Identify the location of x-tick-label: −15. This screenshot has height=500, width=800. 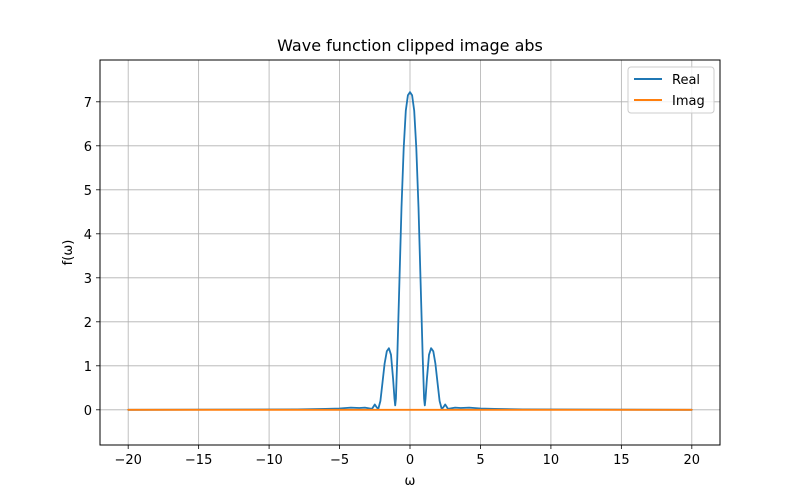
(198, 460).